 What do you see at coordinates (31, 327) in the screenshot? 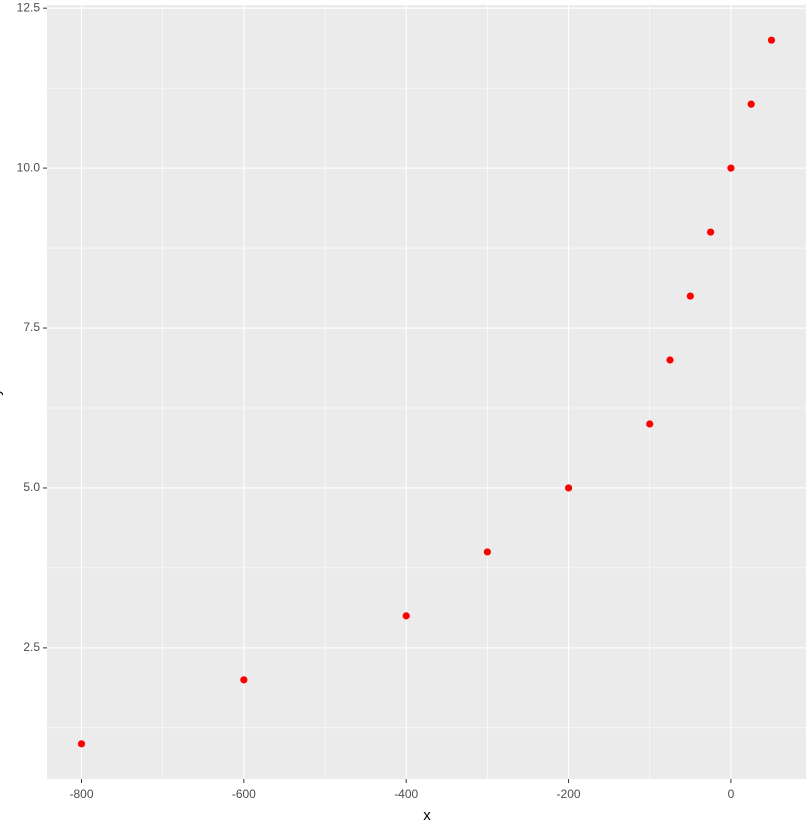
I see `y-tick-label: 7.5` at bounding box center [31, 327].